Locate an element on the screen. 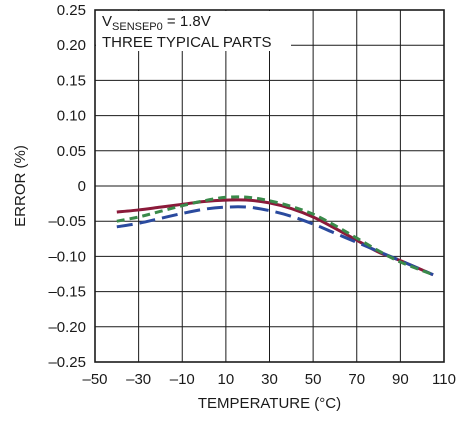 The width and height of the screenshot is (476, 421). y-tick-label: 0.10 is located at coordinates (71, 116).